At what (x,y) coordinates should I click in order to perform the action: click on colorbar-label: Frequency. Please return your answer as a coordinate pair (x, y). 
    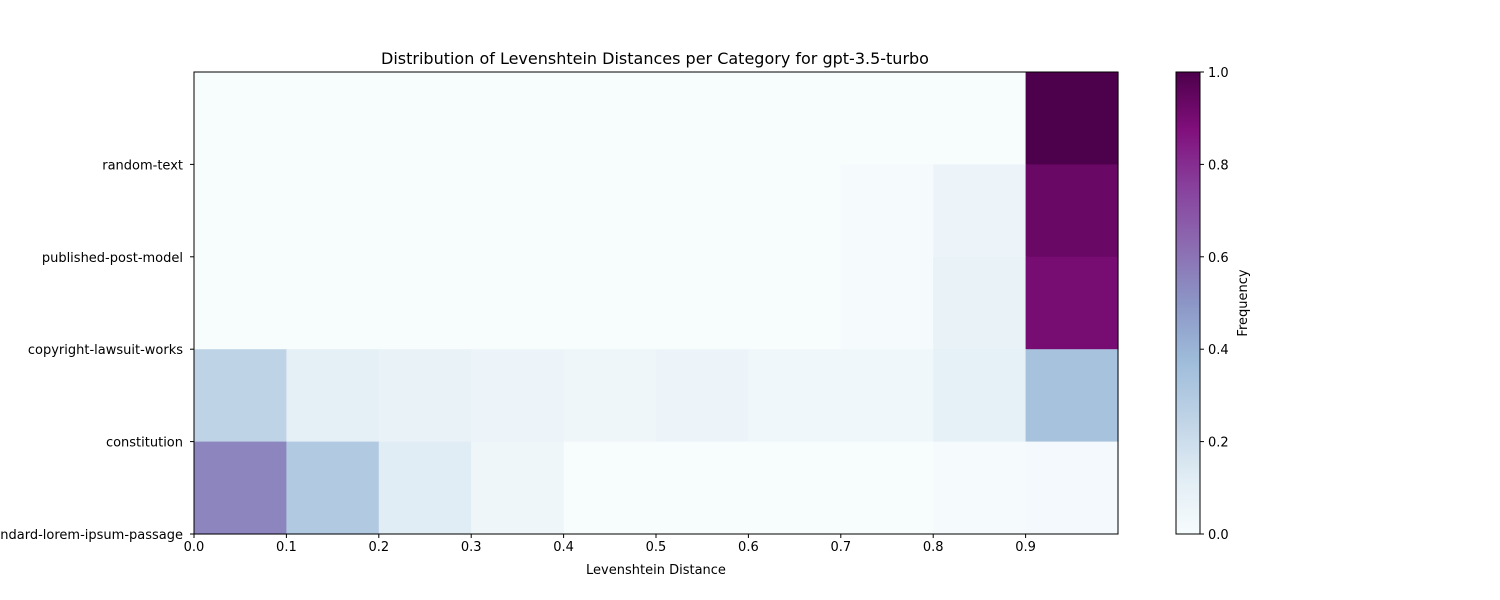
    Looking at the image, I should click on (1243, 302).